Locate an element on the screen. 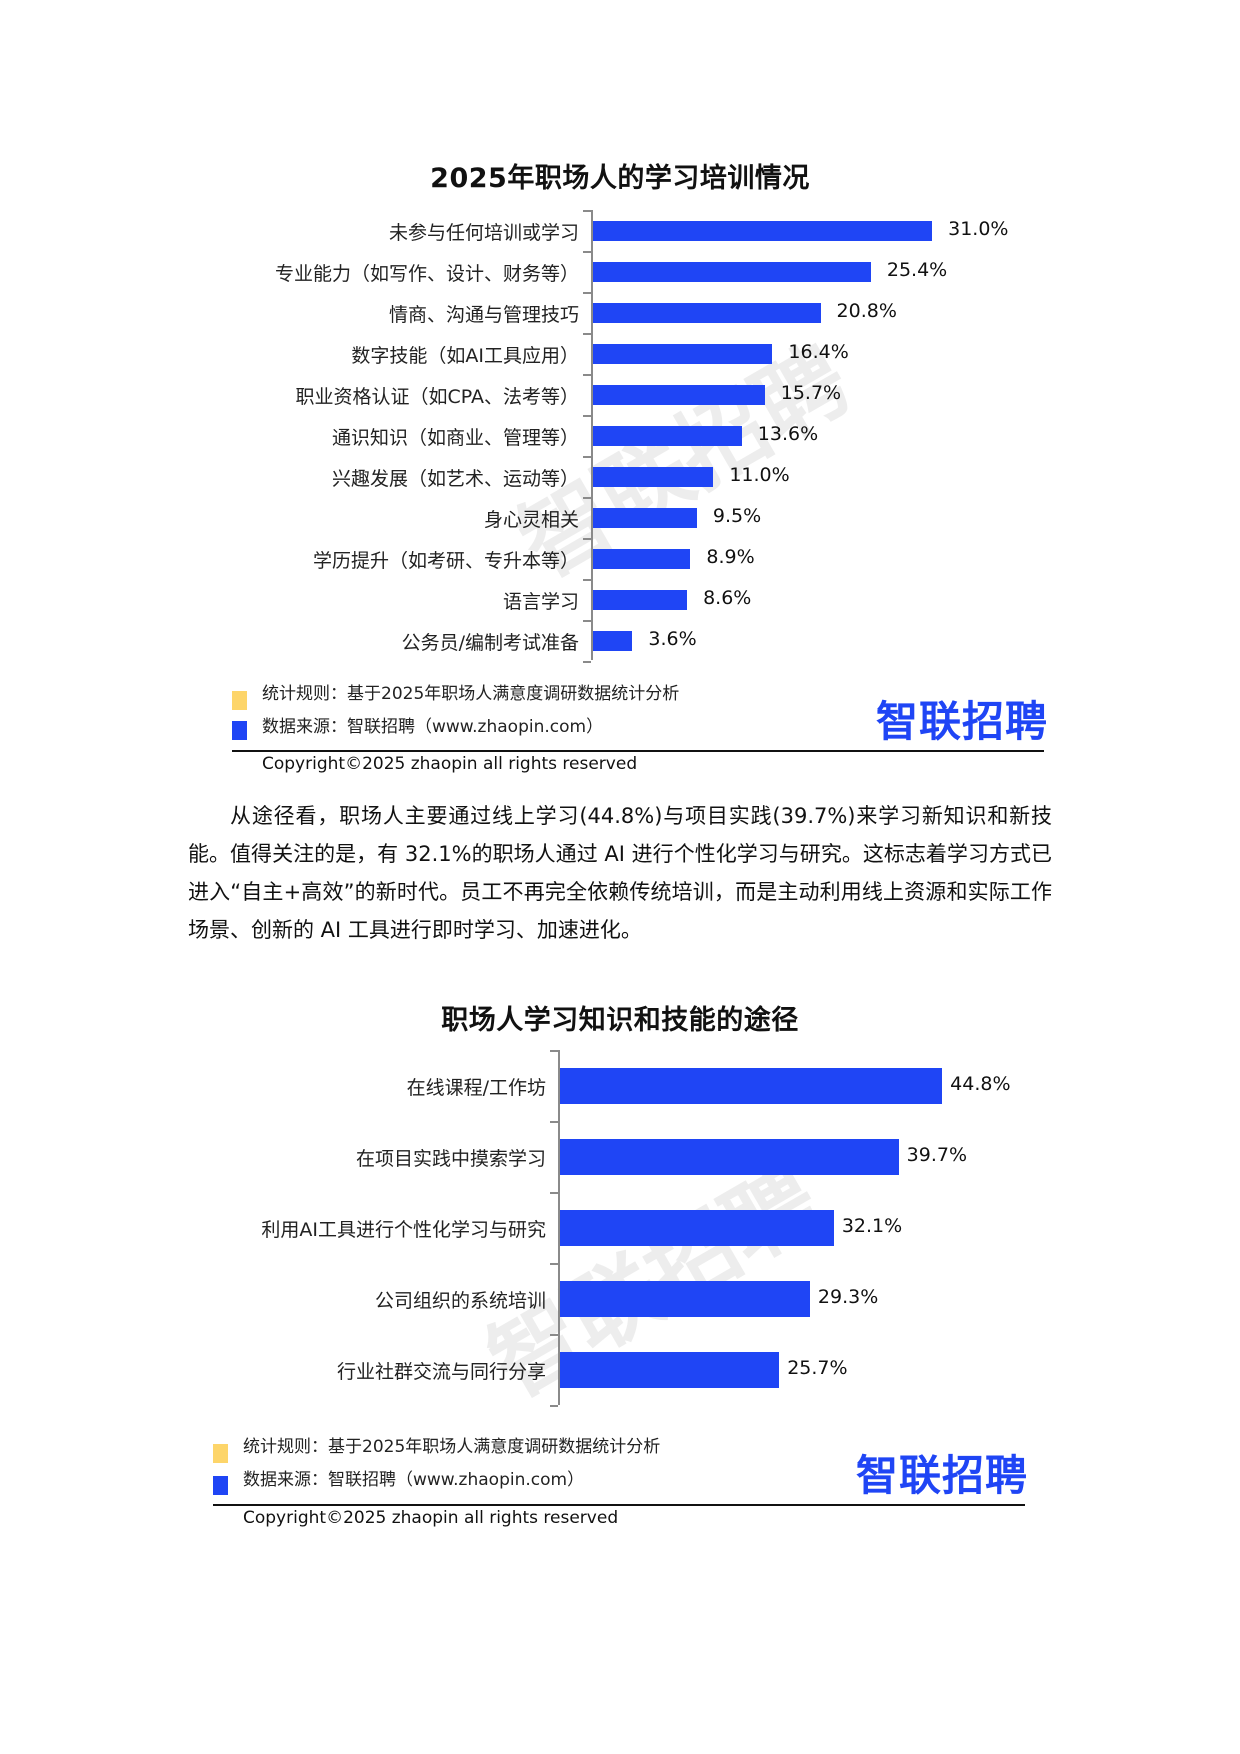  value-label: 44.8% is located at coordinates (980, 1083).